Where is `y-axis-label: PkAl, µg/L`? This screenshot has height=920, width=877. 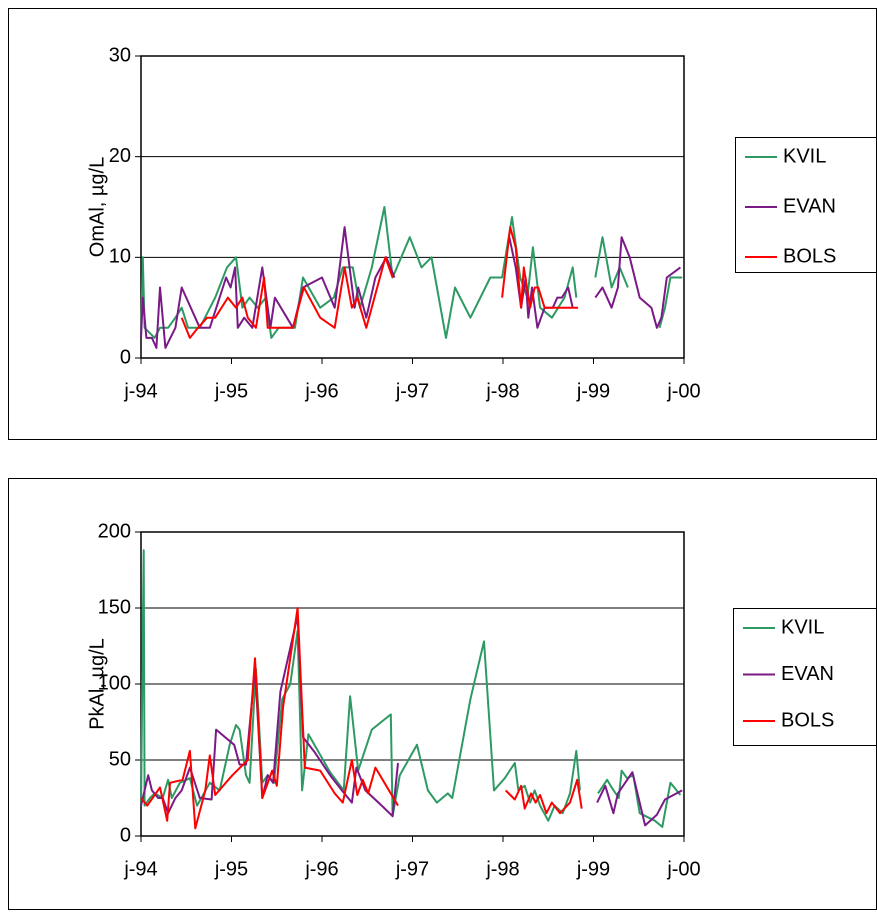 y-axis-label: PkAl, µg/L is located at coordinates (97, 684).